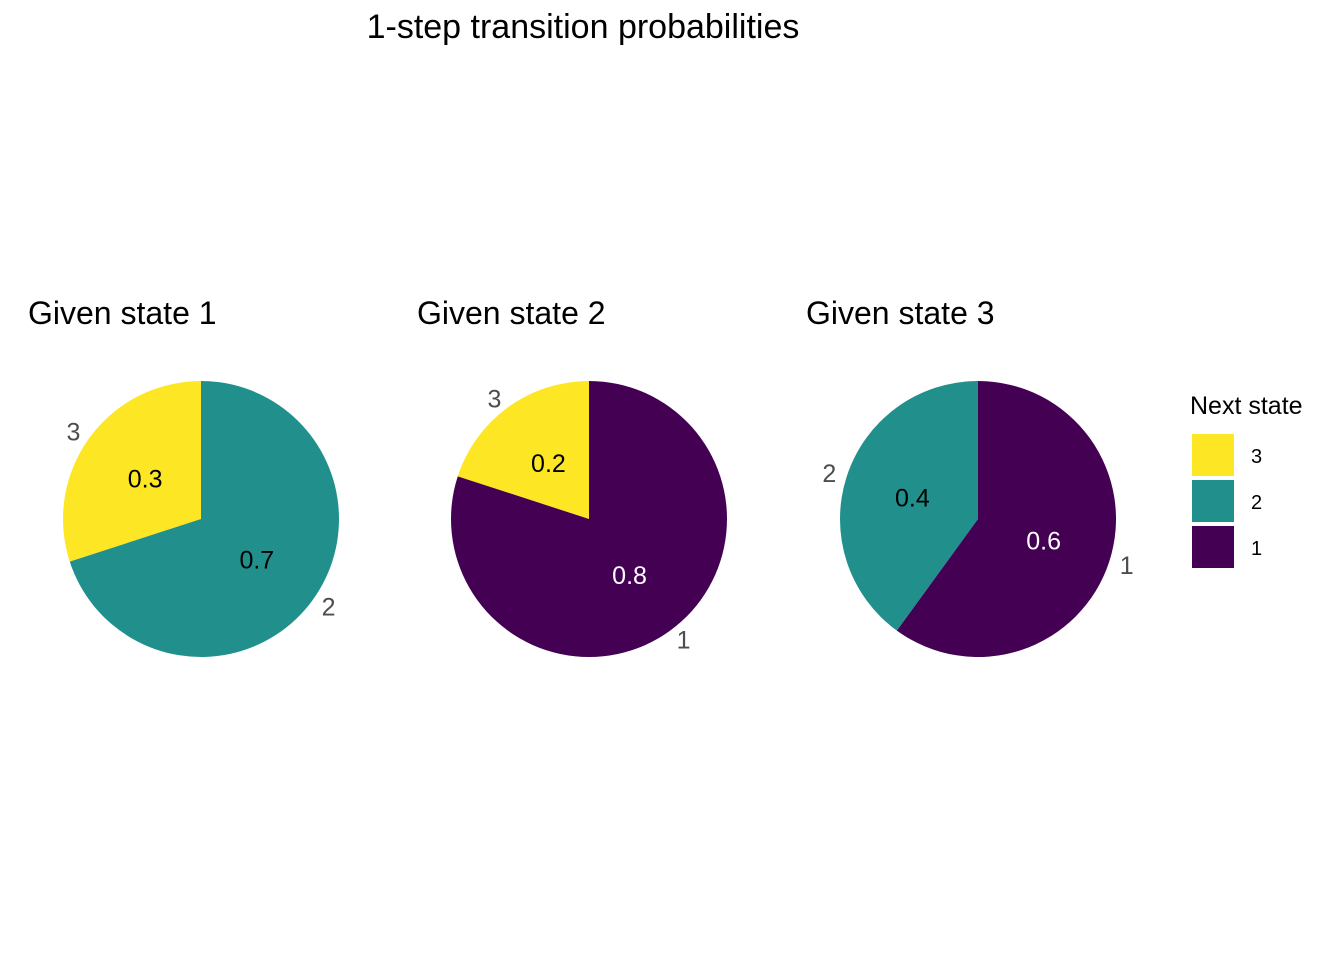  Describe the element at coordinates (1256, 457) in the screenshot. I see `legend-key-label: 3` at that location.